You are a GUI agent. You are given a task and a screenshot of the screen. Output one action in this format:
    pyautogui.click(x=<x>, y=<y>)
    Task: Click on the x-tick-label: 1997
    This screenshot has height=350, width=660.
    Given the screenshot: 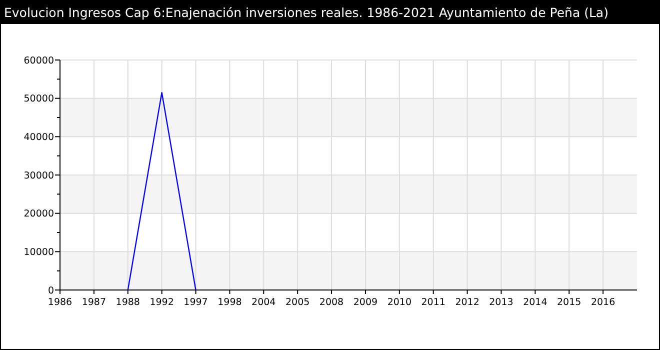 What is the action you would take?
    pyautogui.click(x=196, y=302)
    